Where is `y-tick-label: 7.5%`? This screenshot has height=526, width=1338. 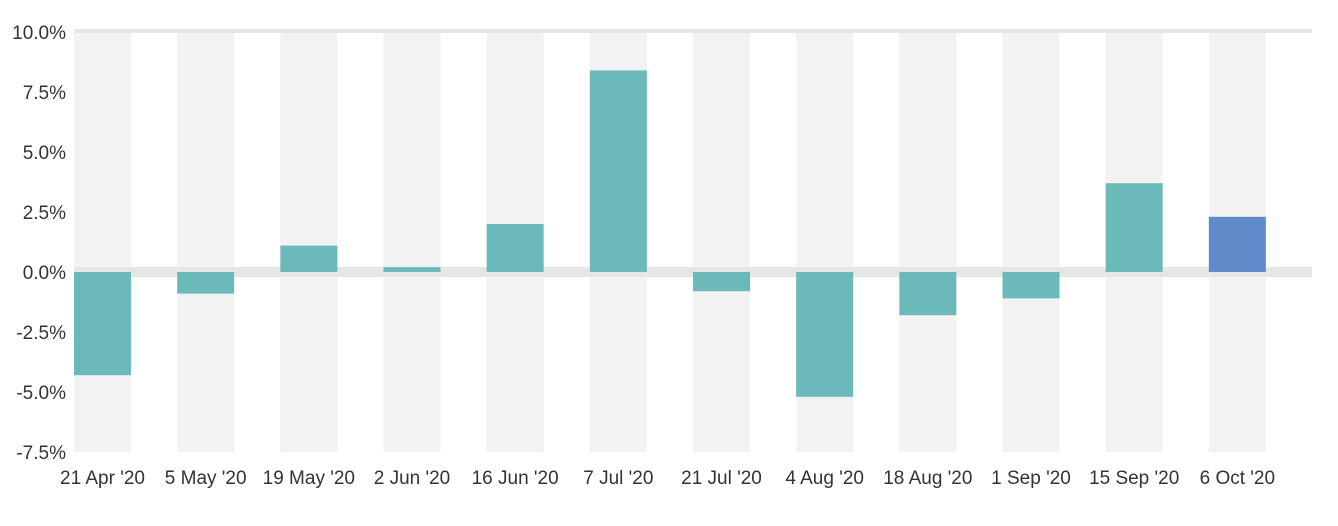
y-tick-label: 7.5% is located at coordinates (44, 93).